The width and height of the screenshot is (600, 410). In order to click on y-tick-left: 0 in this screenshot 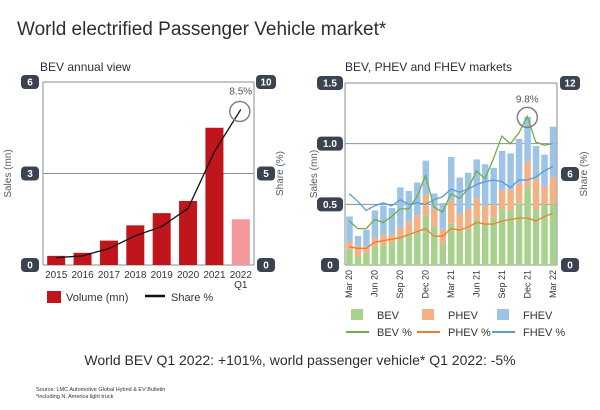, I will do `click(30, 266)`.